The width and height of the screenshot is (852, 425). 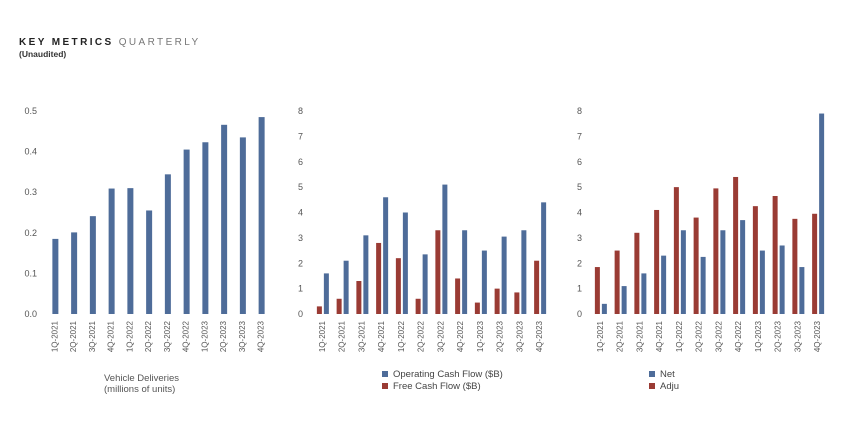 I want to click on y-tick-label: 0.5, so click(x=30, y=111).